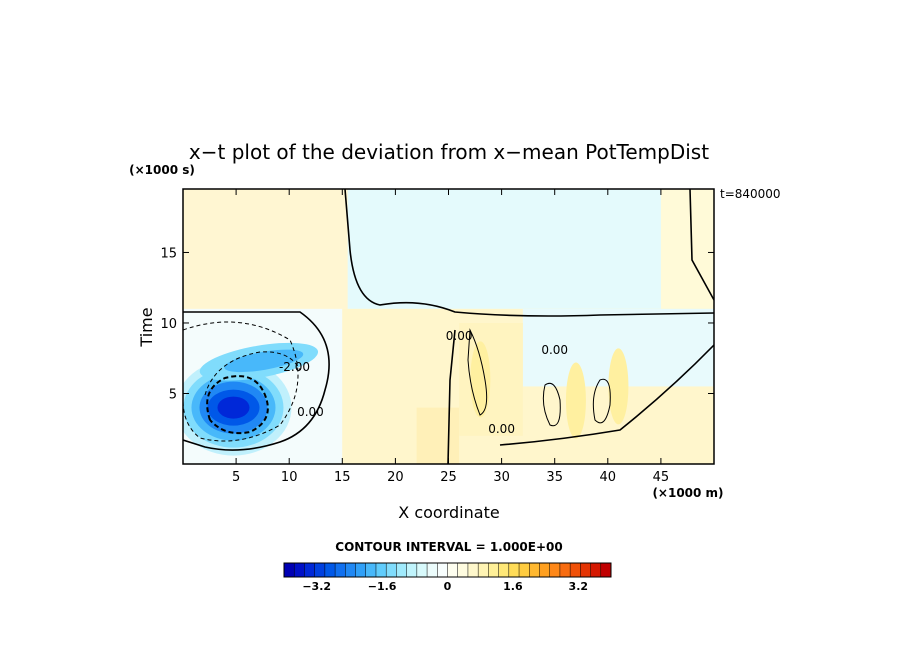 This screenshot has width=904, height=654. What do you see at coordinates (168, 324) in the screenshot?
I see `y-tick-label: 10` at bounding box center [168, 324].